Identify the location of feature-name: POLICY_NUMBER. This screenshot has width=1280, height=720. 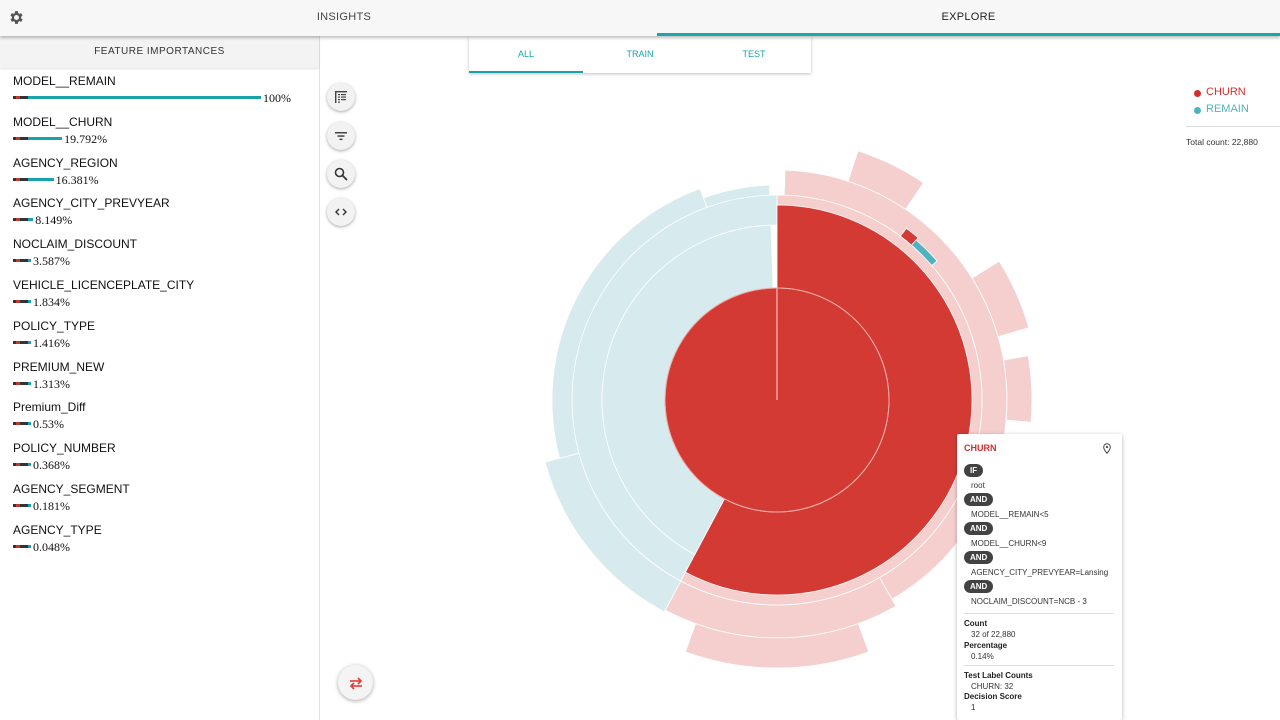
(64, 448).